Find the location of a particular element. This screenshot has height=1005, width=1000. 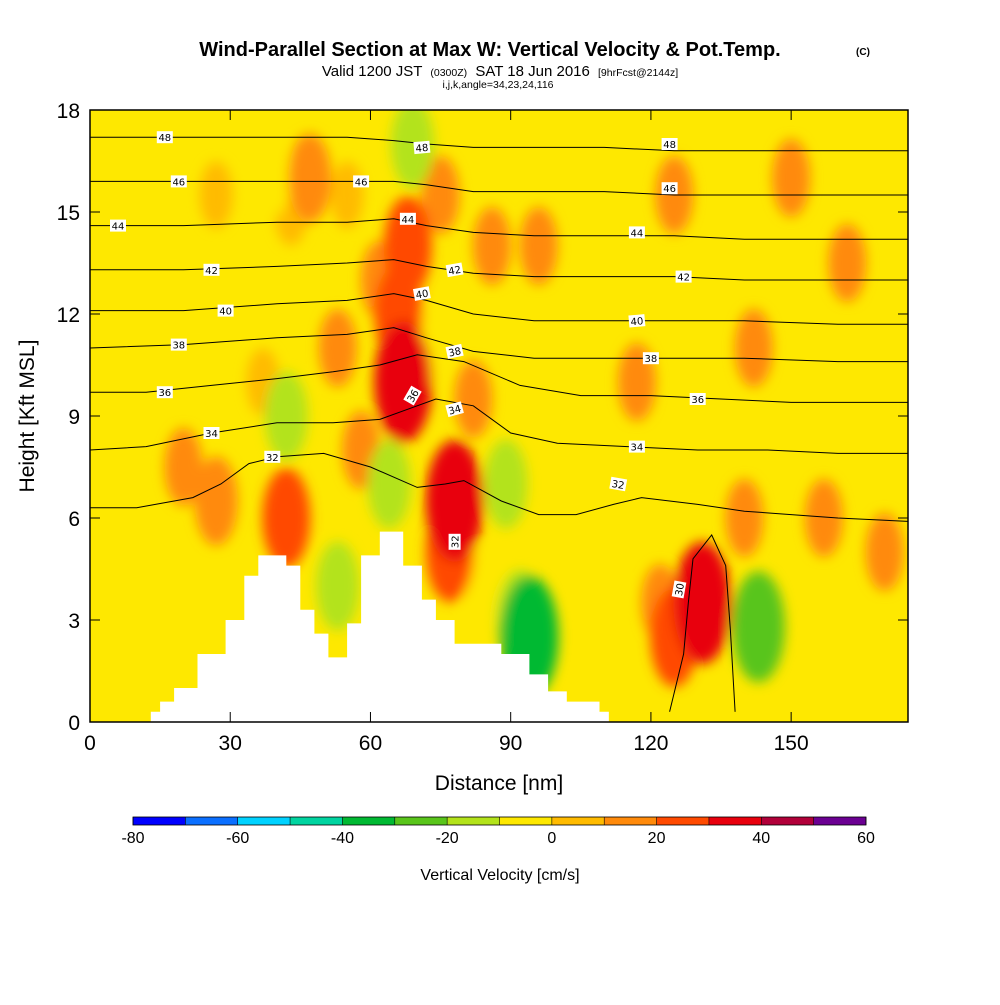

contour-label: 48 is located at coordinates (164, 137).